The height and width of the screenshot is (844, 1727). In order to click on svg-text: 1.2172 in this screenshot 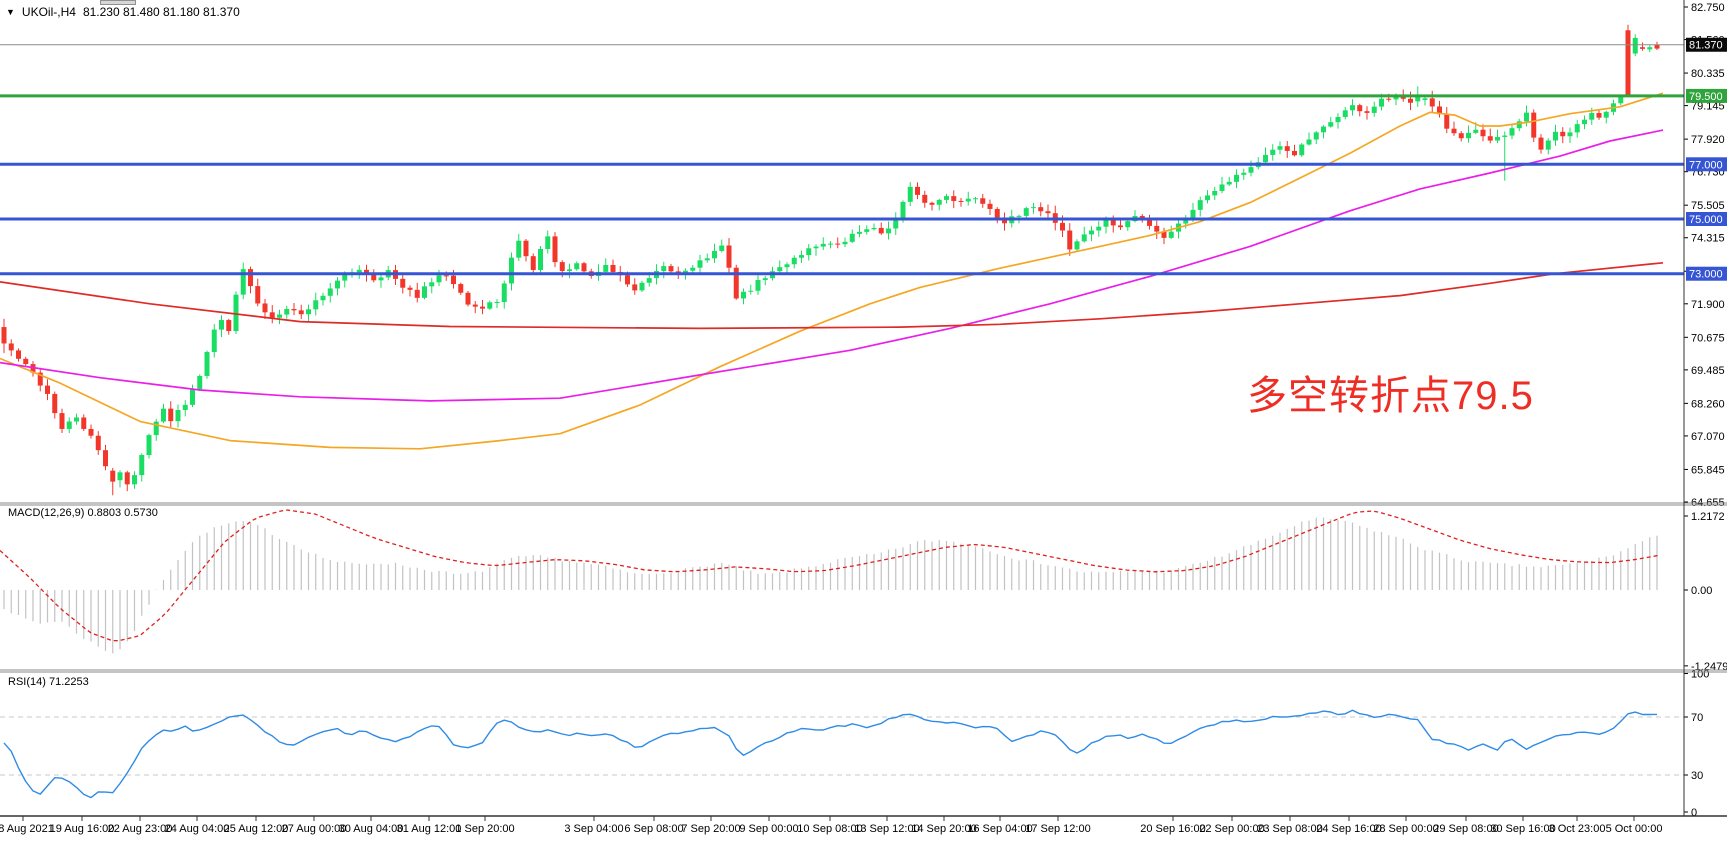, I will do `click(1708, 517)`.